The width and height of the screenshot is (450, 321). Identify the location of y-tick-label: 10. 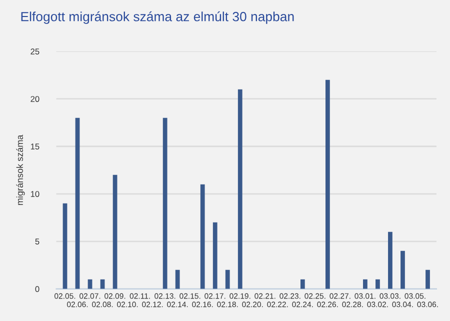
(35, 194).